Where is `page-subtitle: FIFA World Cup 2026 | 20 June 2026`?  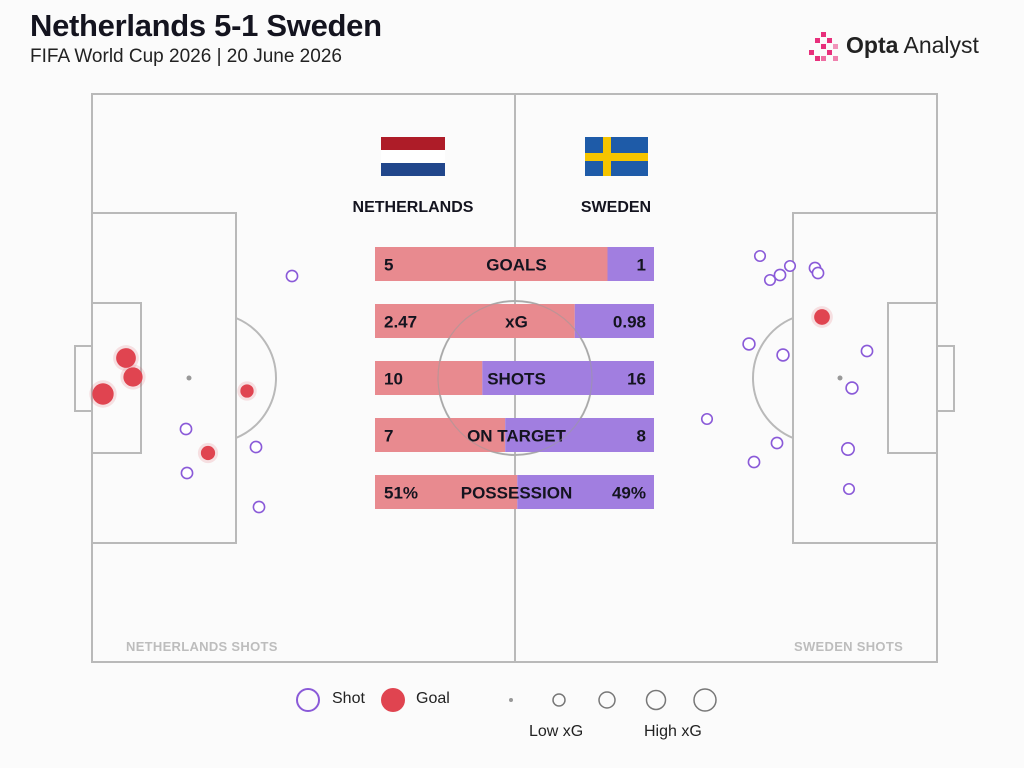 page-subtitle: FIFA World Cup 2026 | 20 June 2026 is located at coordinates (186, 56).